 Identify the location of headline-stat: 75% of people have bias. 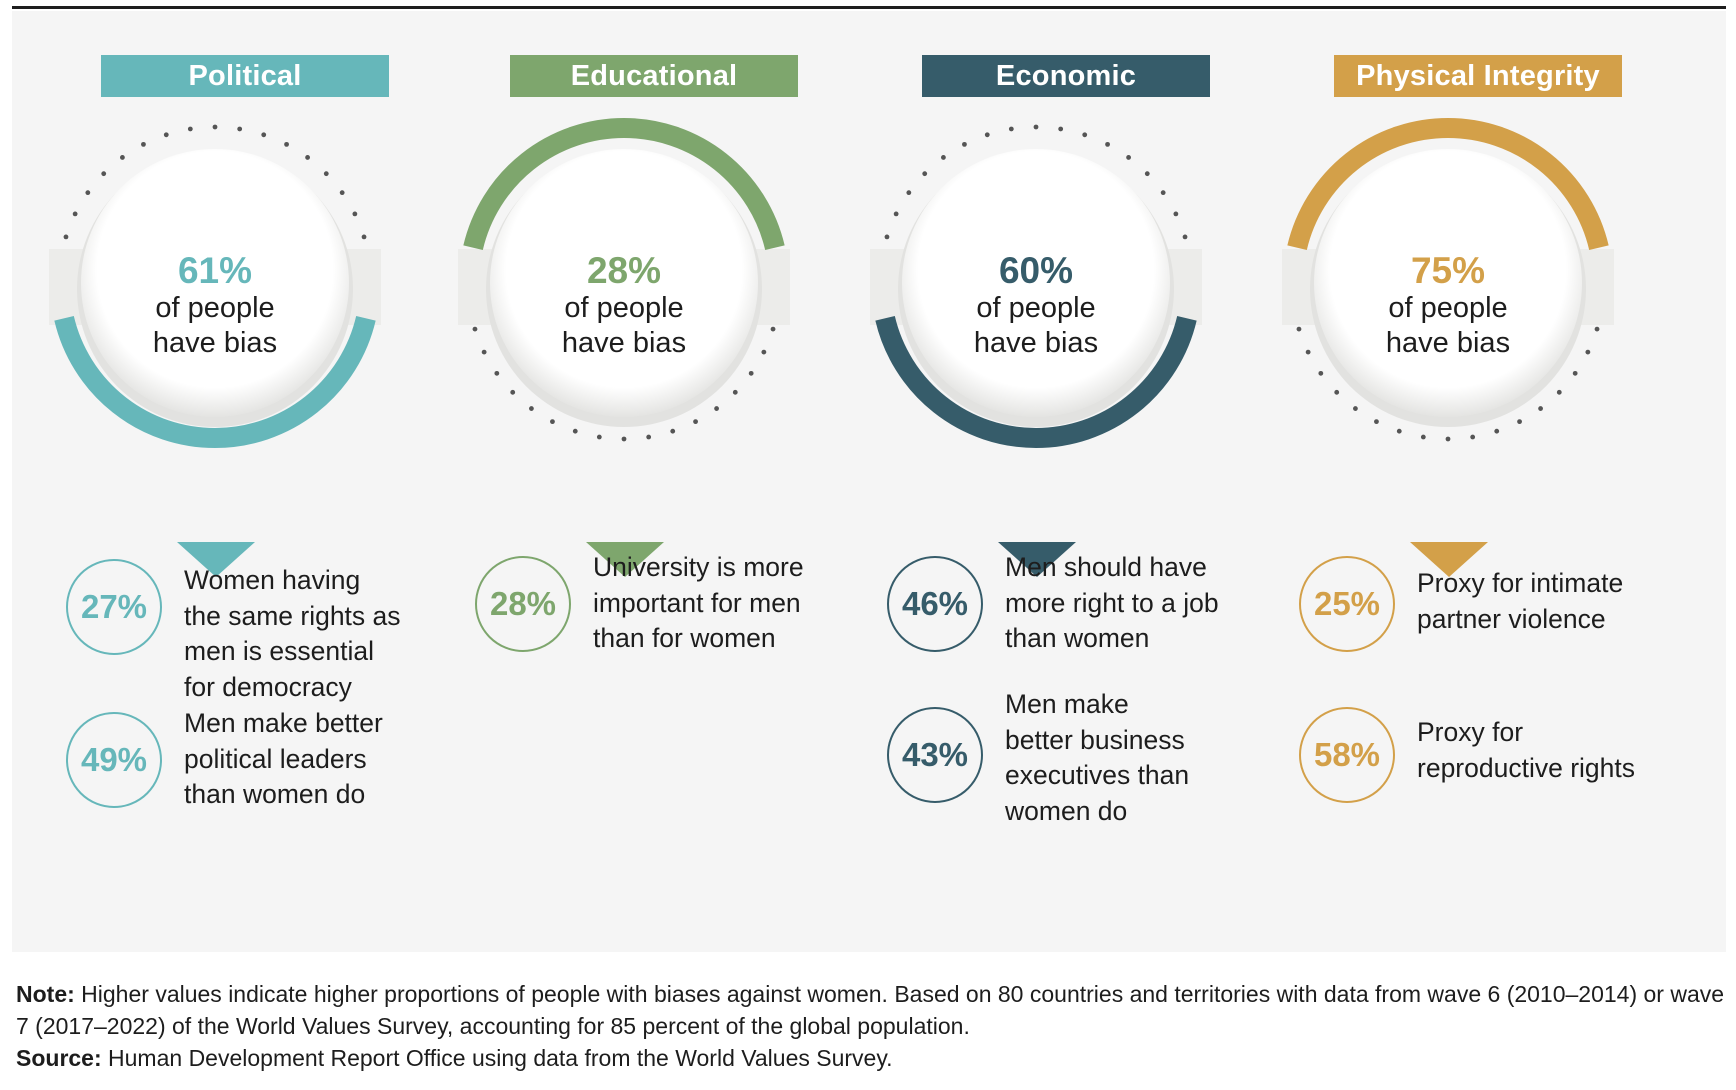
(1448, 306).